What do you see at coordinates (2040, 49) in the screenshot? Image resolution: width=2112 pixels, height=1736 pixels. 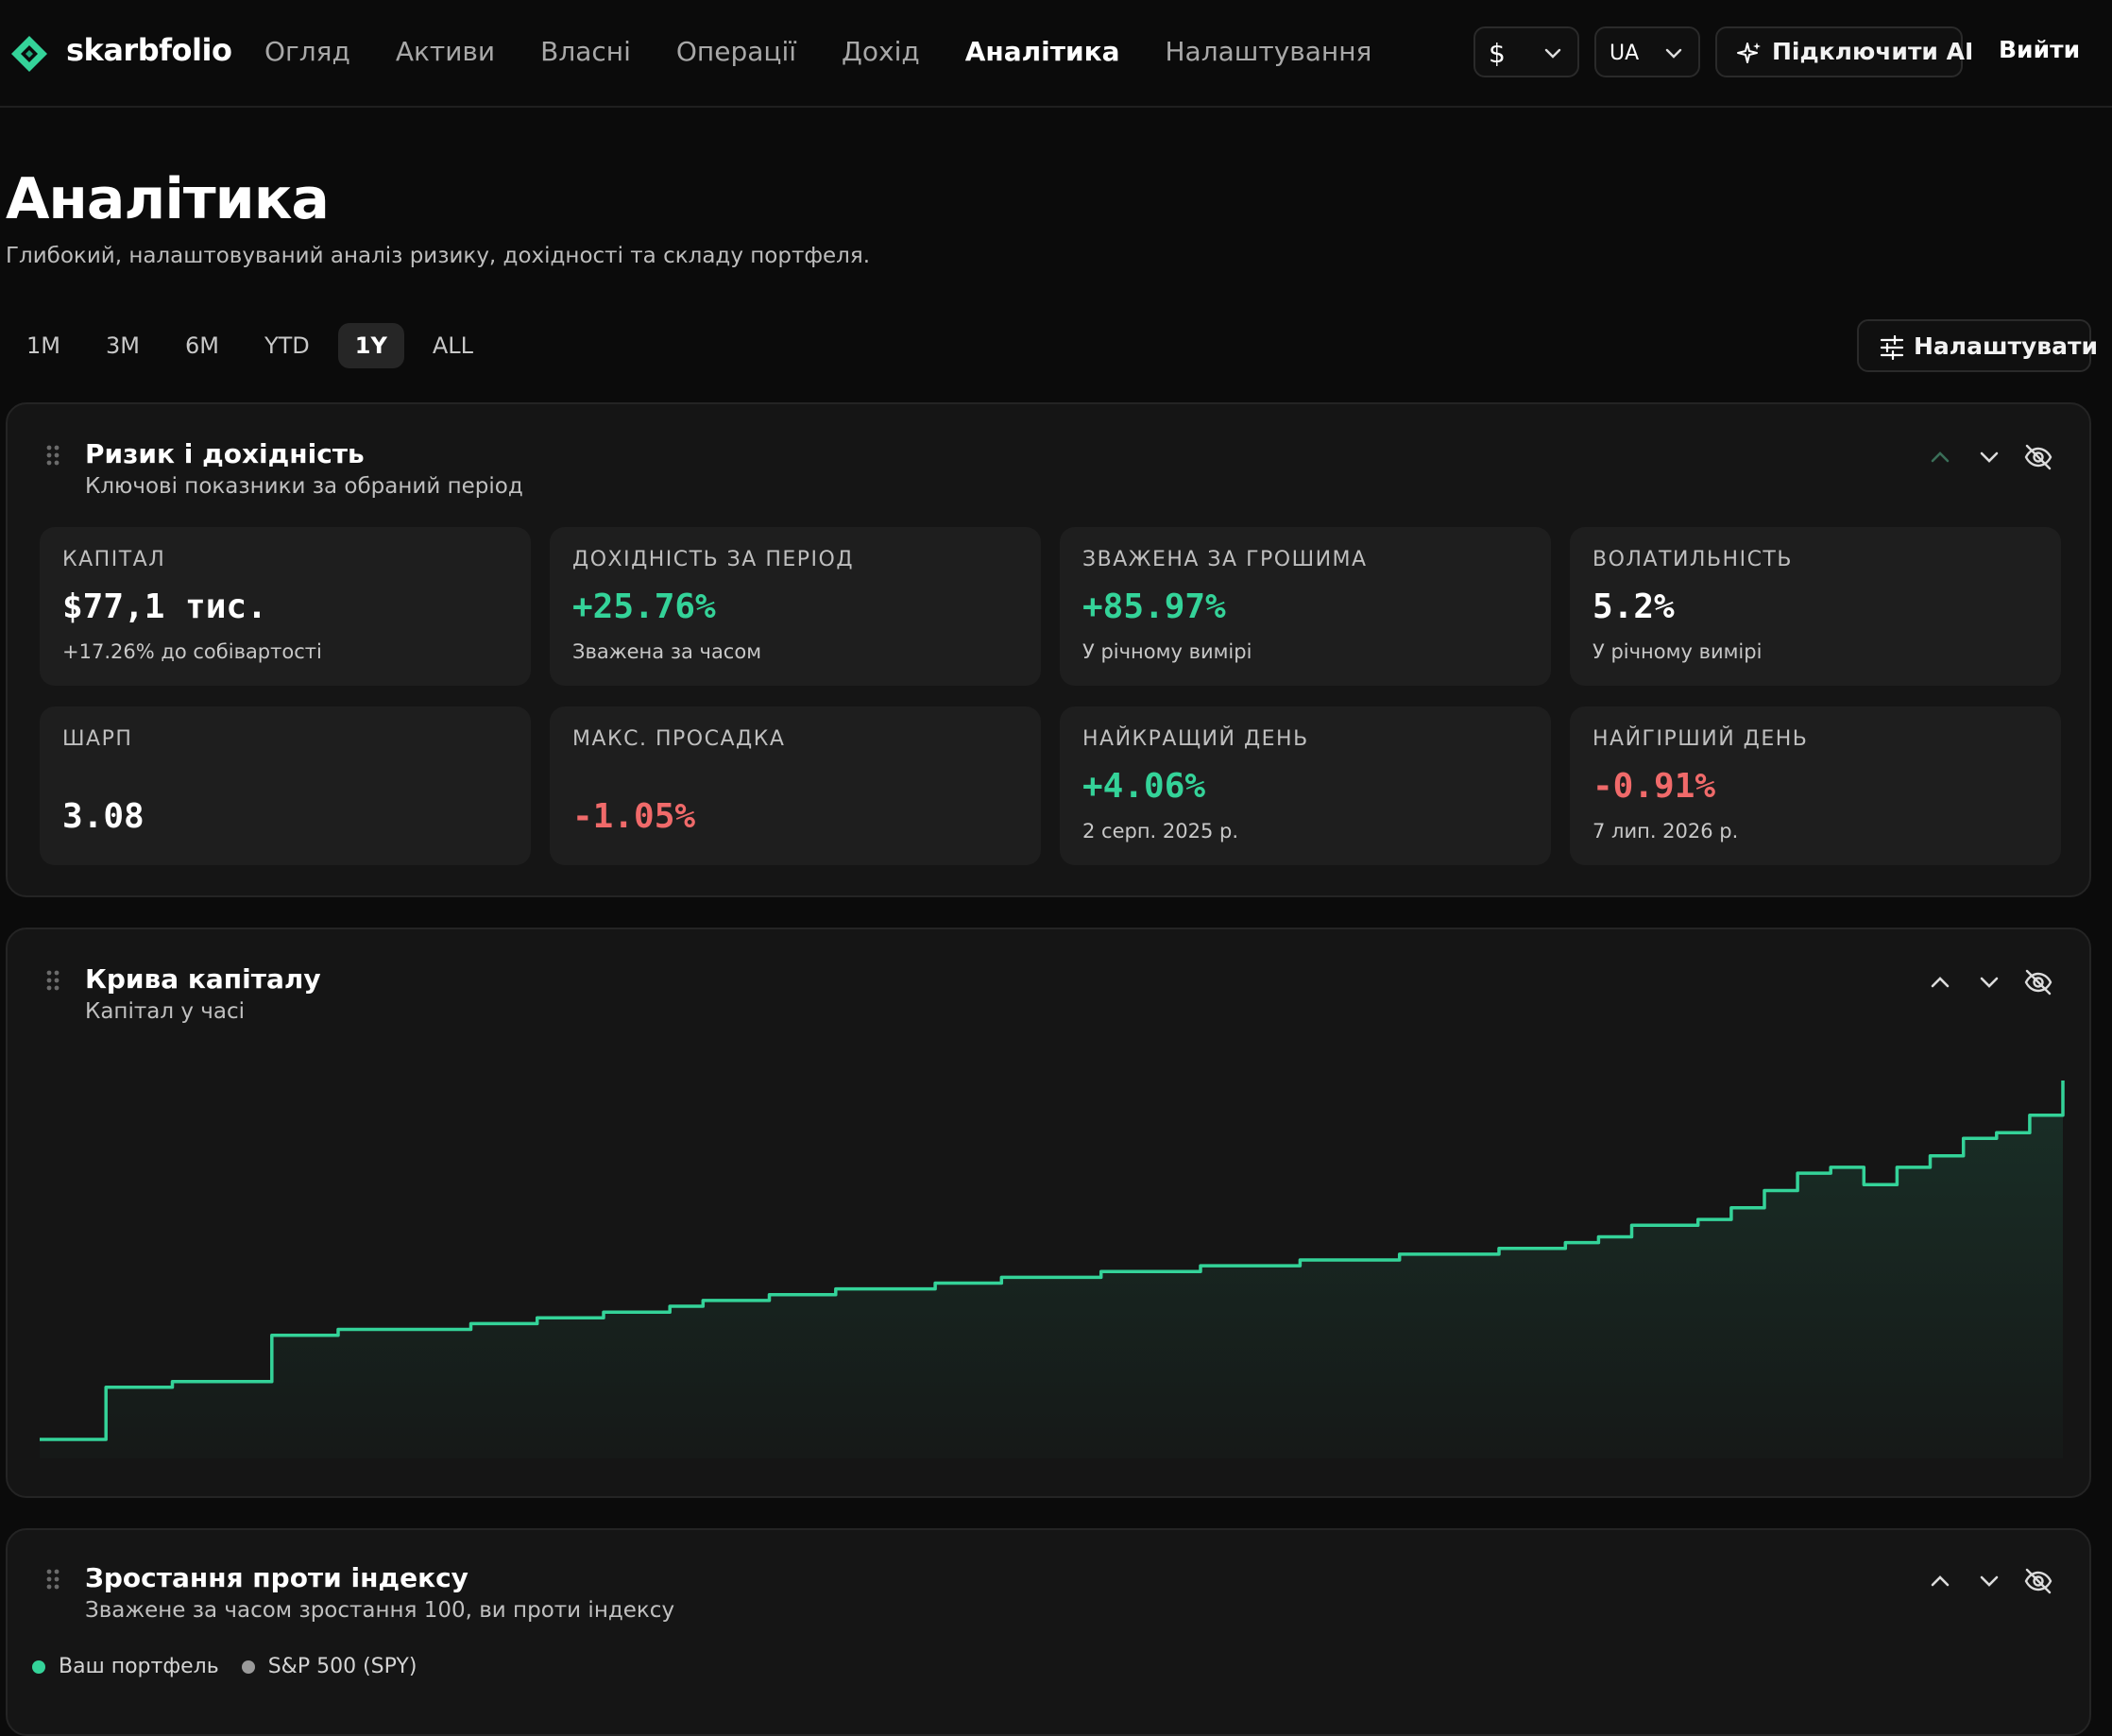 I see `logout-button: Вийти` at bounding box center [2040, 49].